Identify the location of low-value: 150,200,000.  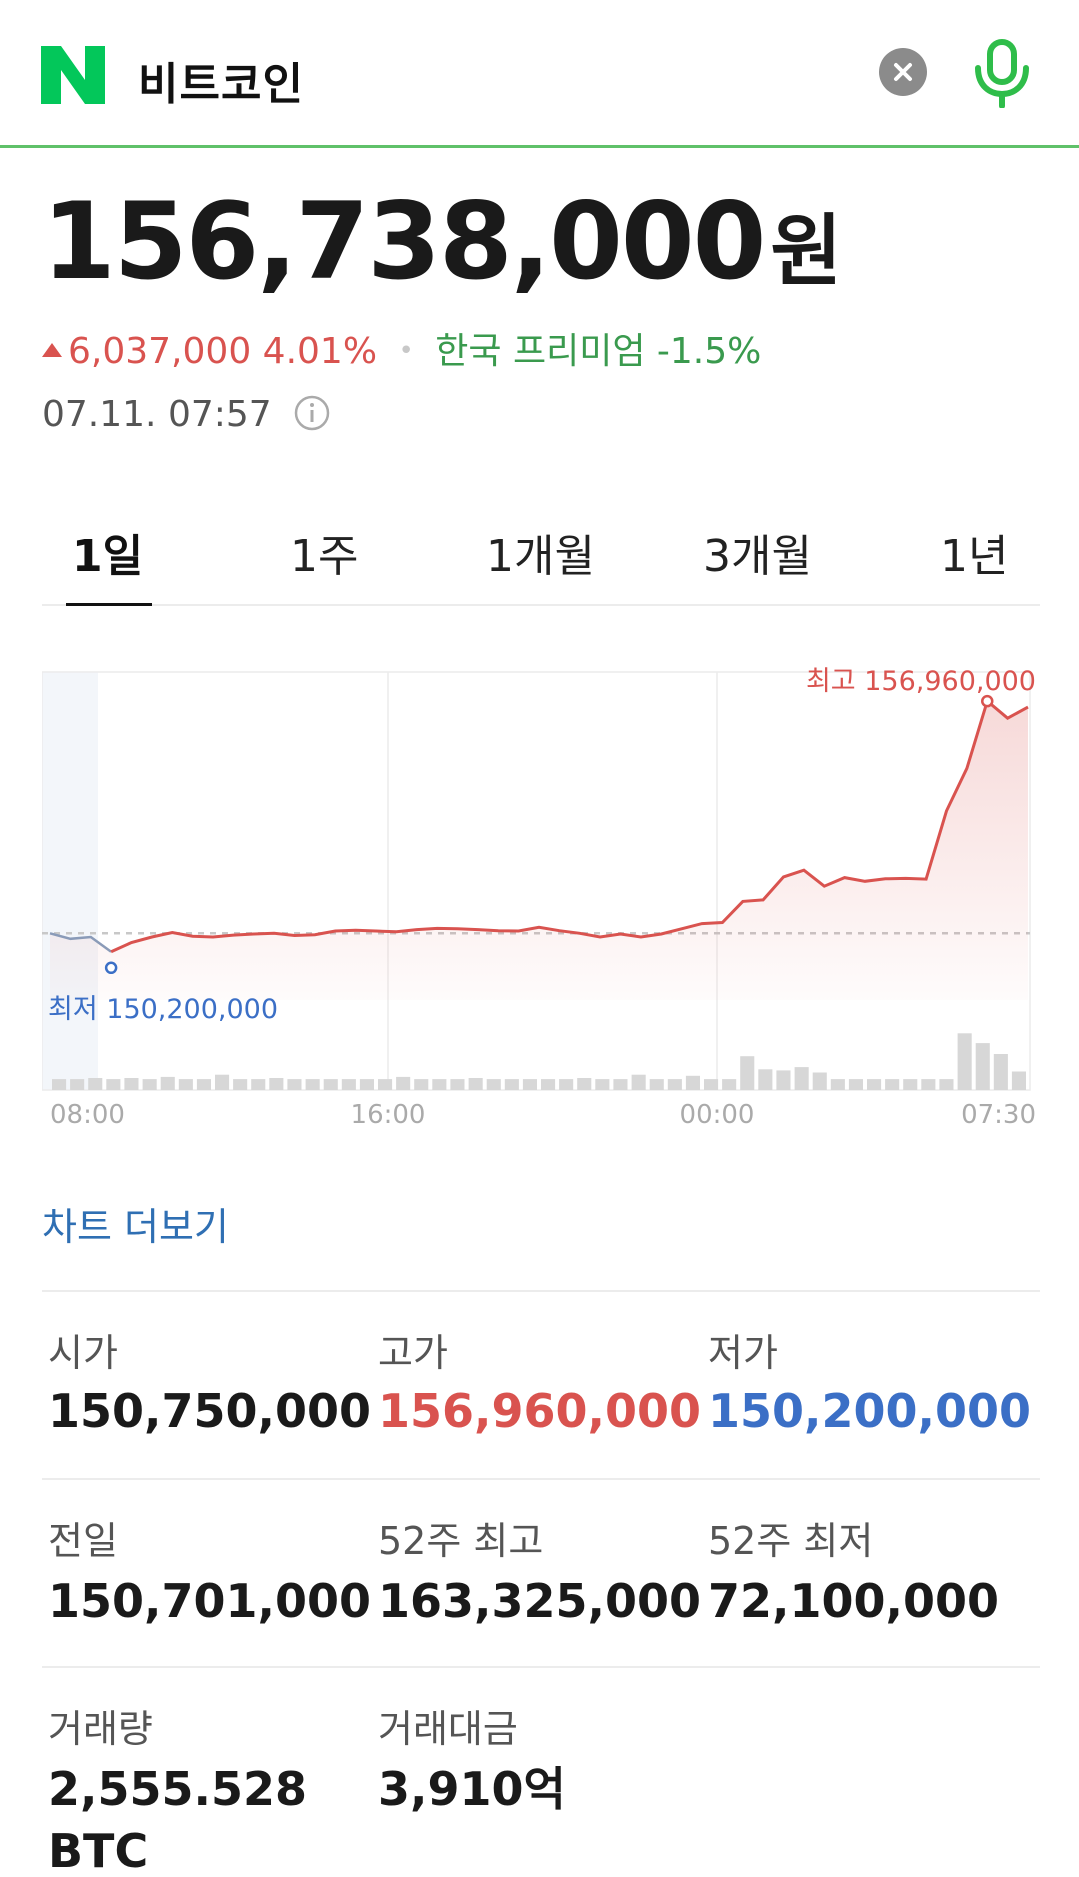
(870, 1411).